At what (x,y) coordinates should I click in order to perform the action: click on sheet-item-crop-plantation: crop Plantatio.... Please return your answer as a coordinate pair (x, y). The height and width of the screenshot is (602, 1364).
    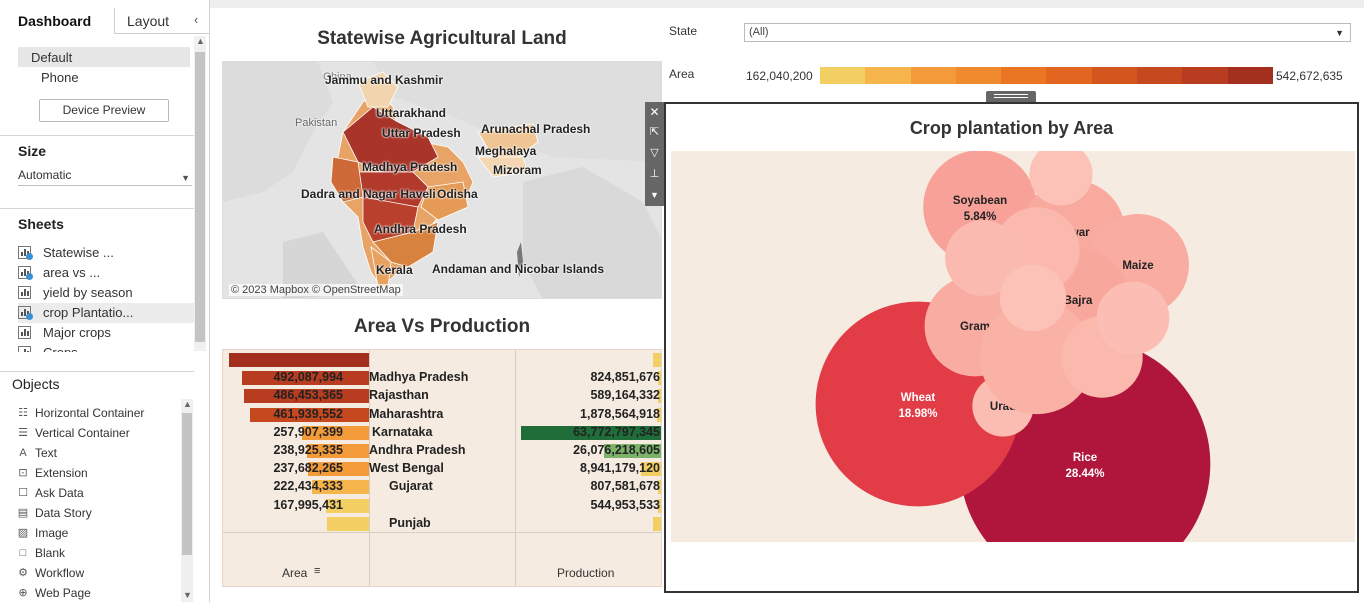
    Looking at the image, I should click on (106, 313).